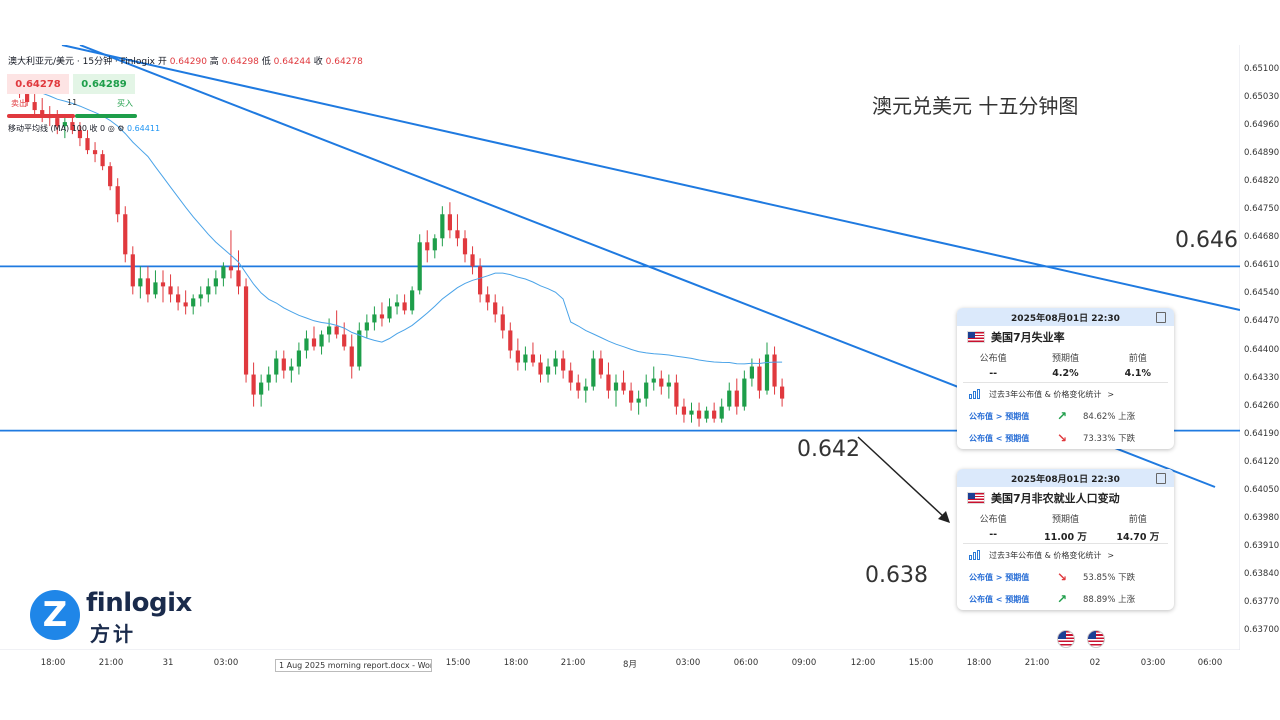  What do you see at coordinates (1065, 337) in the screenshot?
I see `card-title: 美国7月失业率` at bounding box center [1065, 337].